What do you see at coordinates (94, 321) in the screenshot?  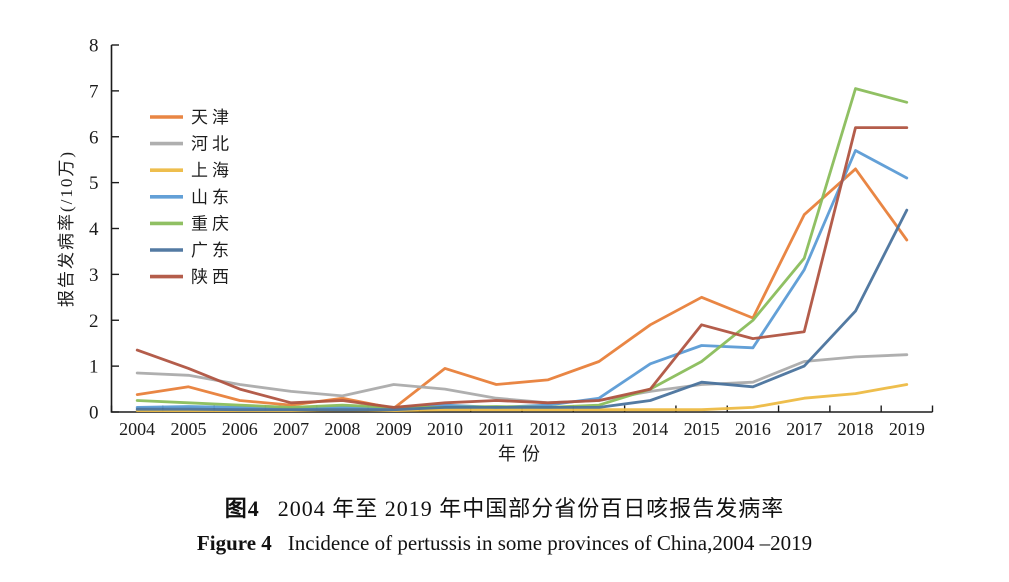 I see `y-tick-label: 2` at bounding box center [94, 321].